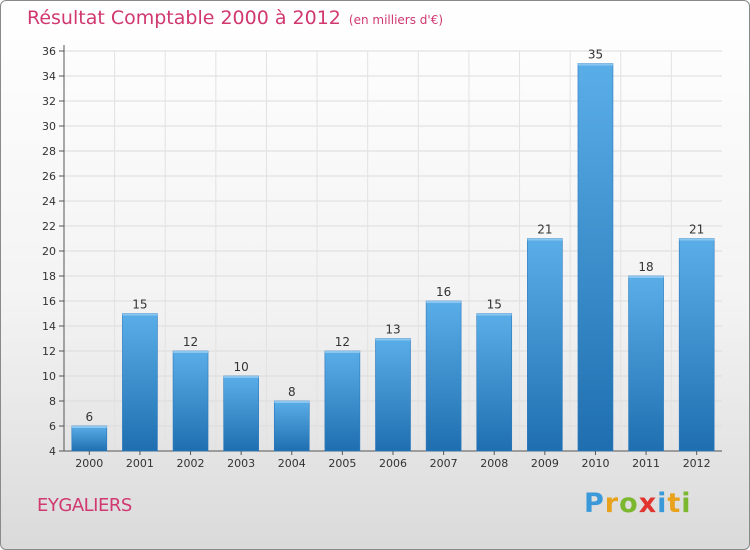 The width and height of the screenshot is (750, 550). Describe the element at coordinates (595, 257) in the screenshot. I see `bar-2010` at that location.